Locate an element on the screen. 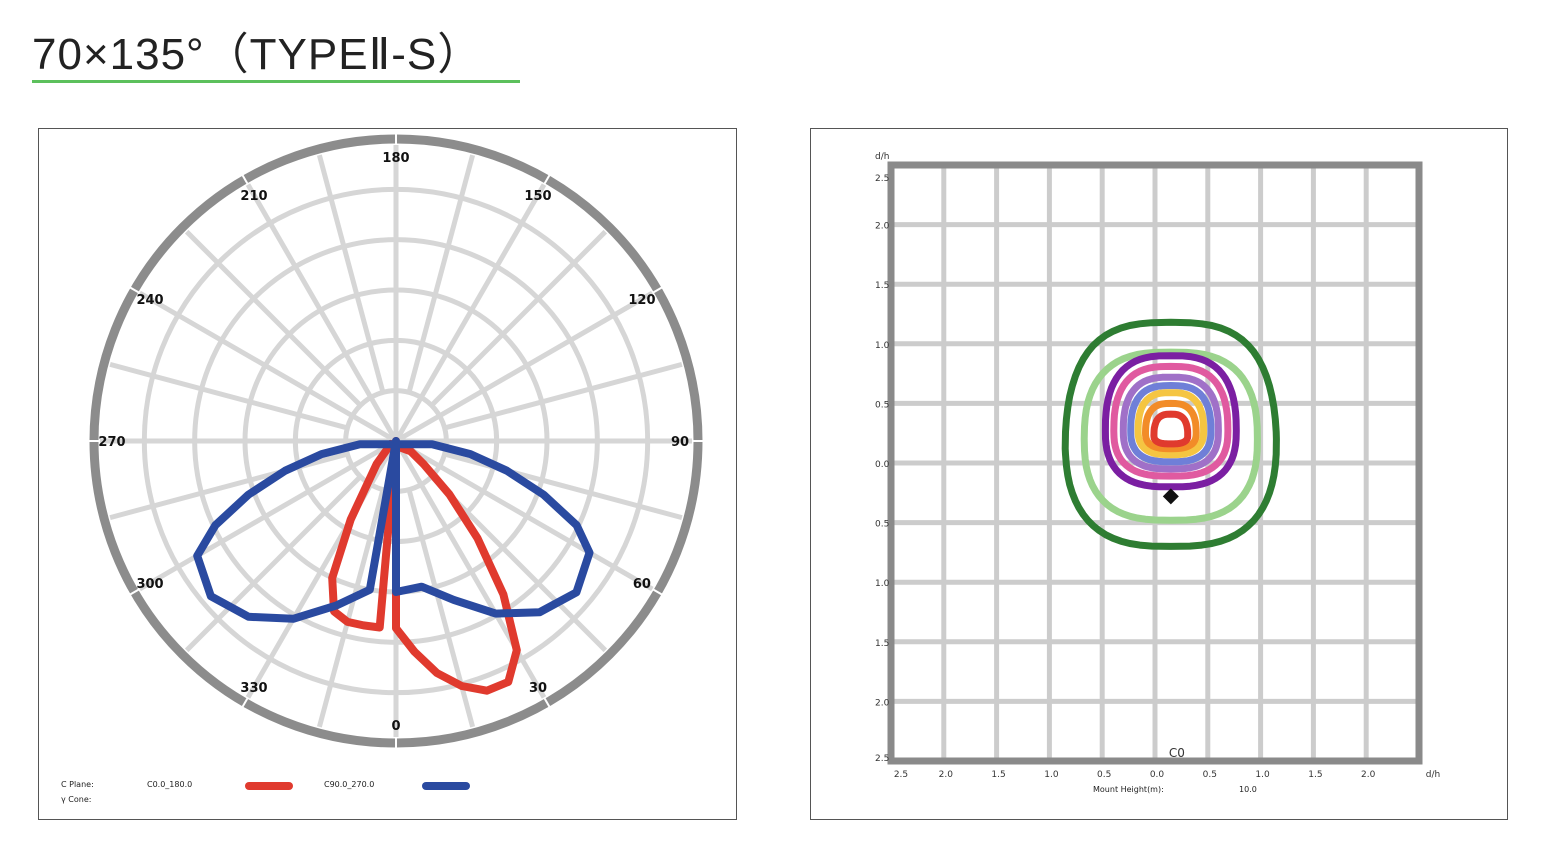  iso-plane-label: C0 is located at coordinates (1177, 753).